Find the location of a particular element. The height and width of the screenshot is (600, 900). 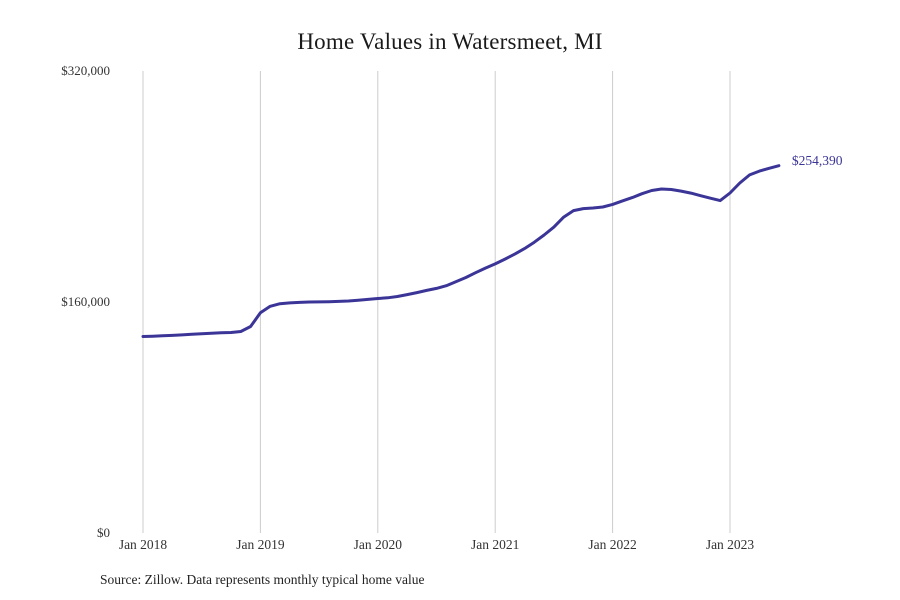

y-axis-tick-label: $320,000 is located at coordinates (85, 70).